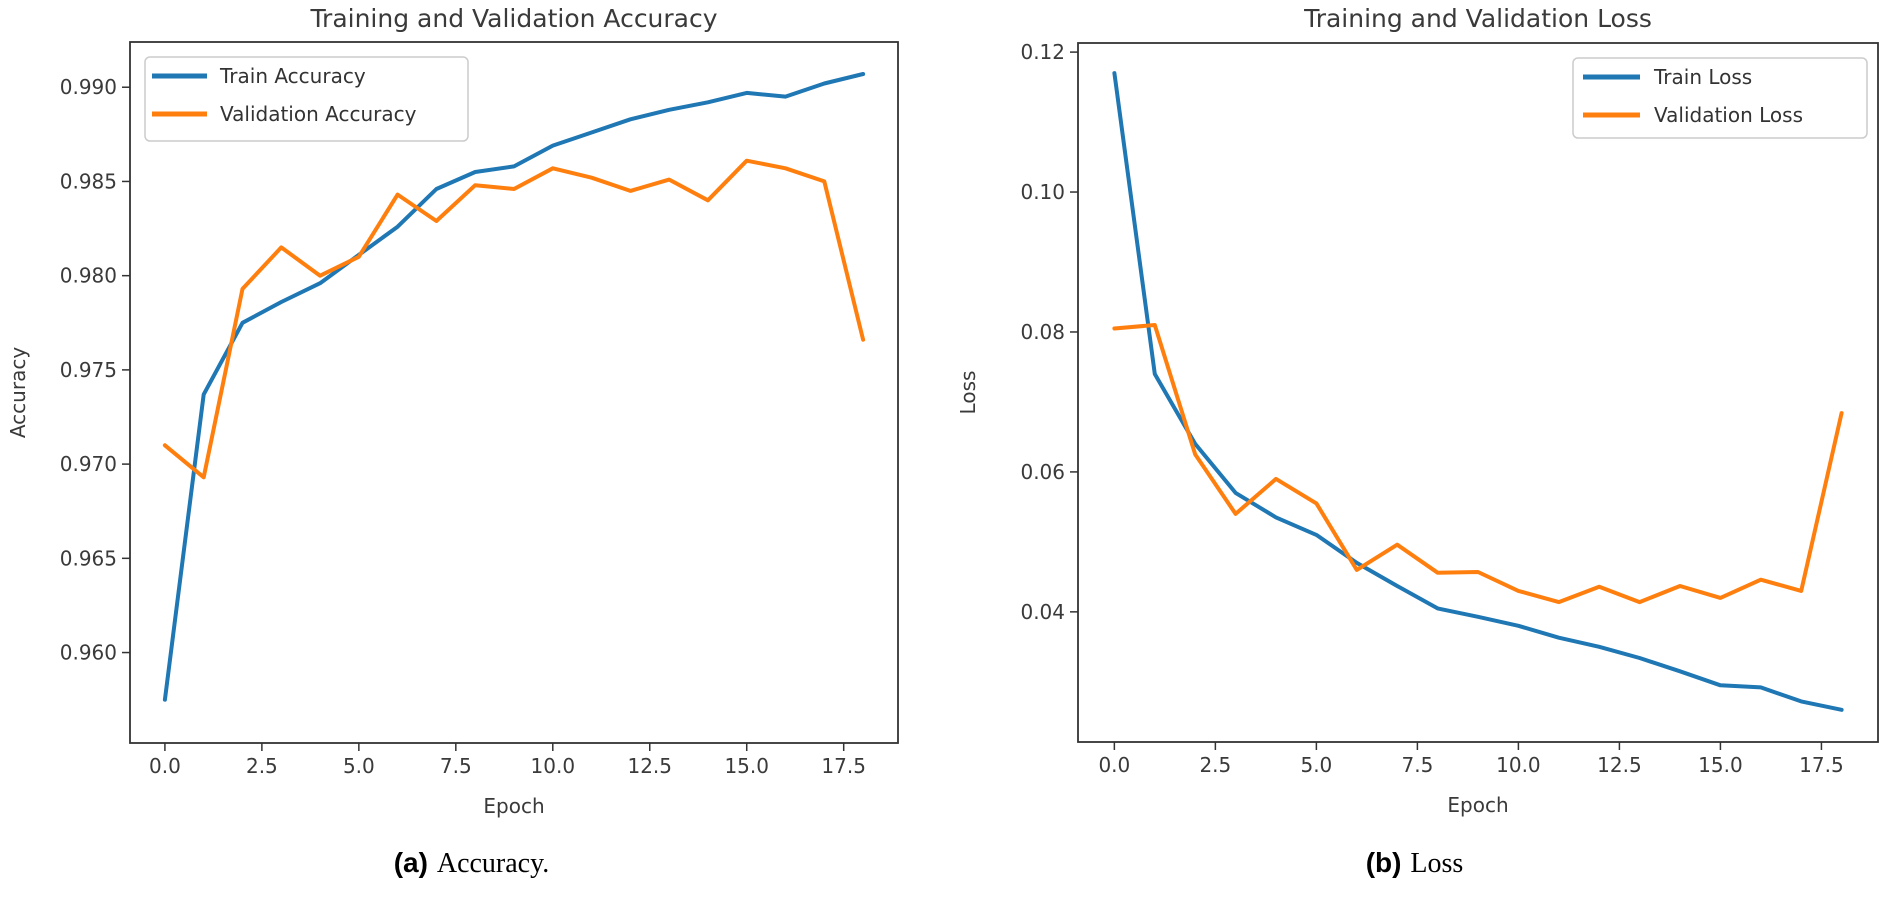 The image size is (1886, 897). What do you see at coordinates (513, 806) in the screenshot?
I see `accuracy-x-axis-label: Epoch` at bounding box center [513, 806].